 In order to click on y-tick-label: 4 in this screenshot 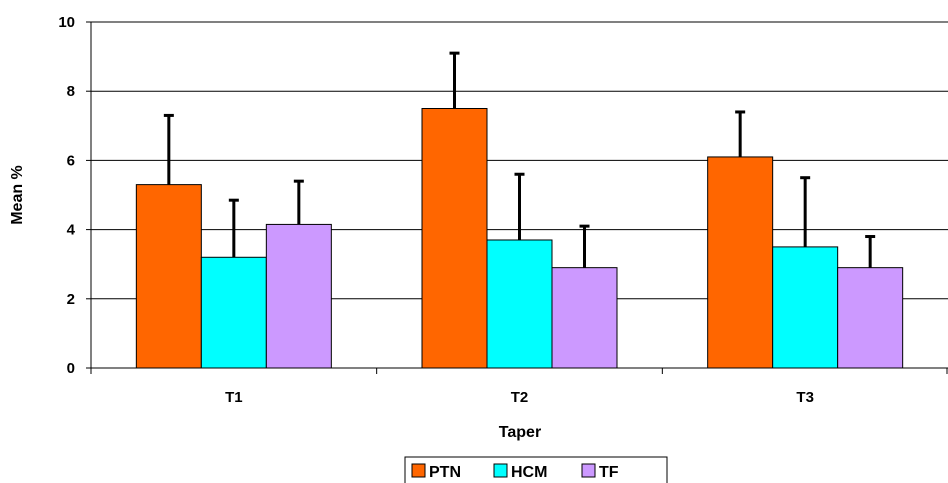, I will do `click(71, 230)`.